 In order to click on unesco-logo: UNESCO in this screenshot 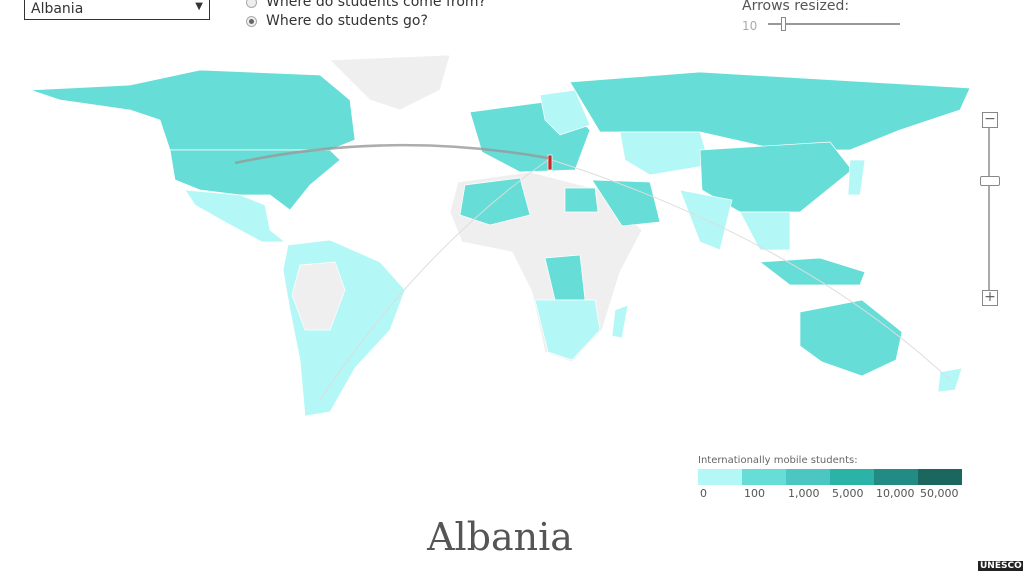, I will do `click(1000, 566)`.